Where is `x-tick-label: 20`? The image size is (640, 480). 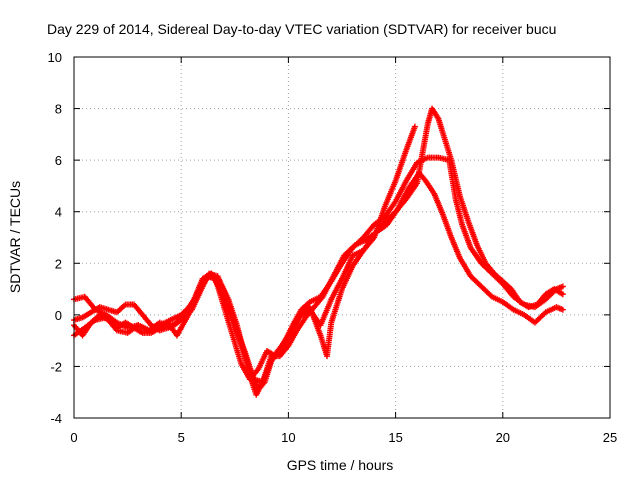 x-tick-label: 20 is located at coordinates (503, 437).